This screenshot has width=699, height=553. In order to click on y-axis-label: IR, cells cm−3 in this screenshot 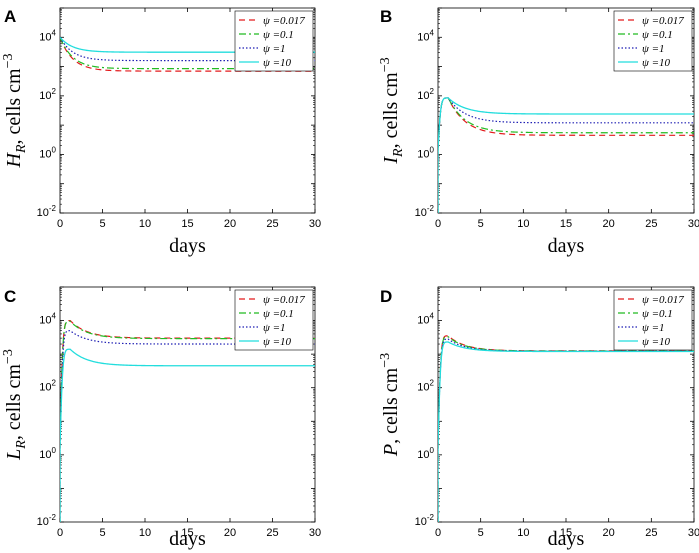, I will do `click(392, 110)`.